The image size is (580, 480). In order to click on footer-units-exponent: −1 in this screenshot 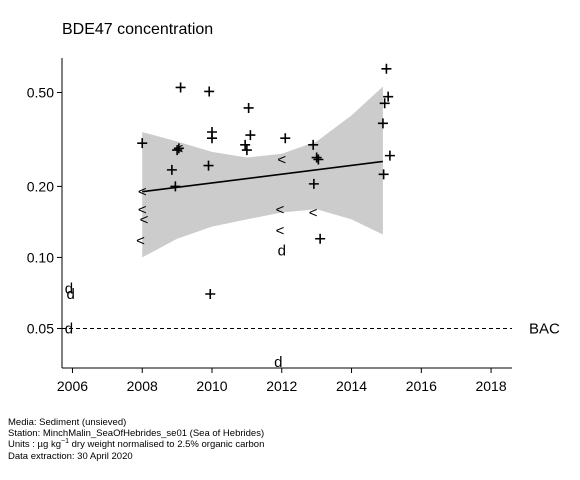, I will do `click(65, 442)`.